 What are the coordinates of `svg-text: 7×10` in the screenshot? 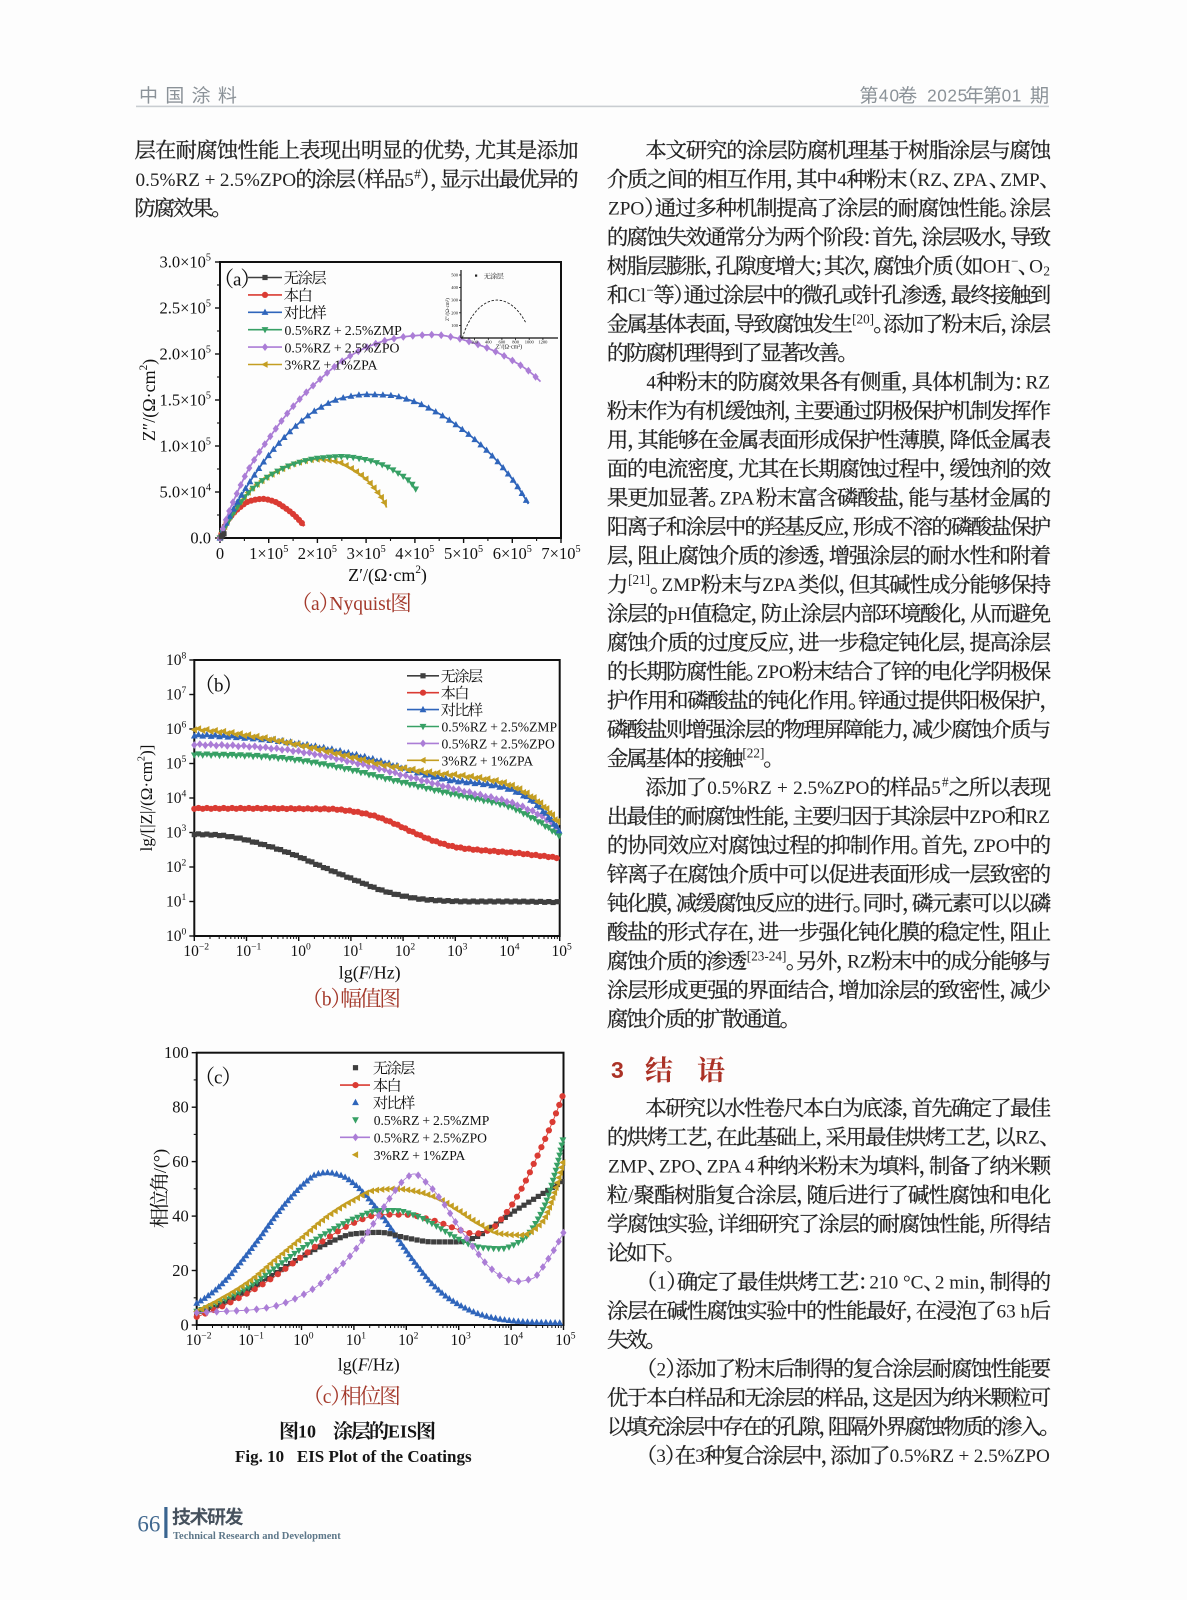 It's located at (558, 553).